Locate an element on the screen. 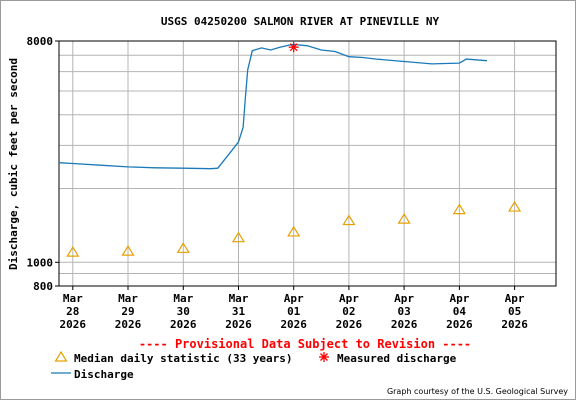  measured-discharge-marker is located at coordinates (293, 47).